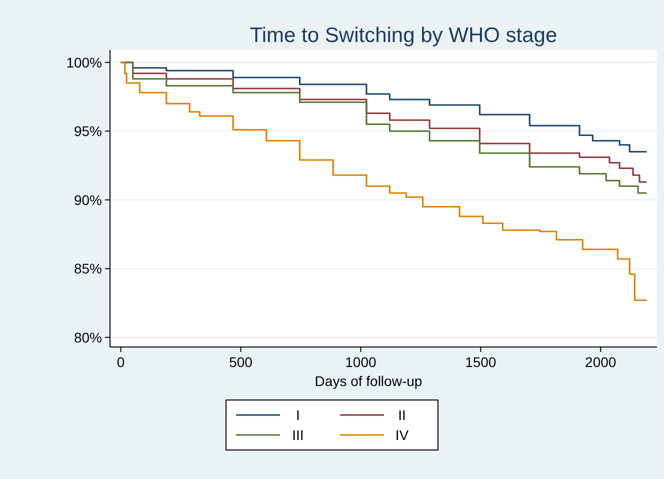  Describe the element at coordinates (120, 362) in the screenshot. I see `x-tick-label: 0` at that location.